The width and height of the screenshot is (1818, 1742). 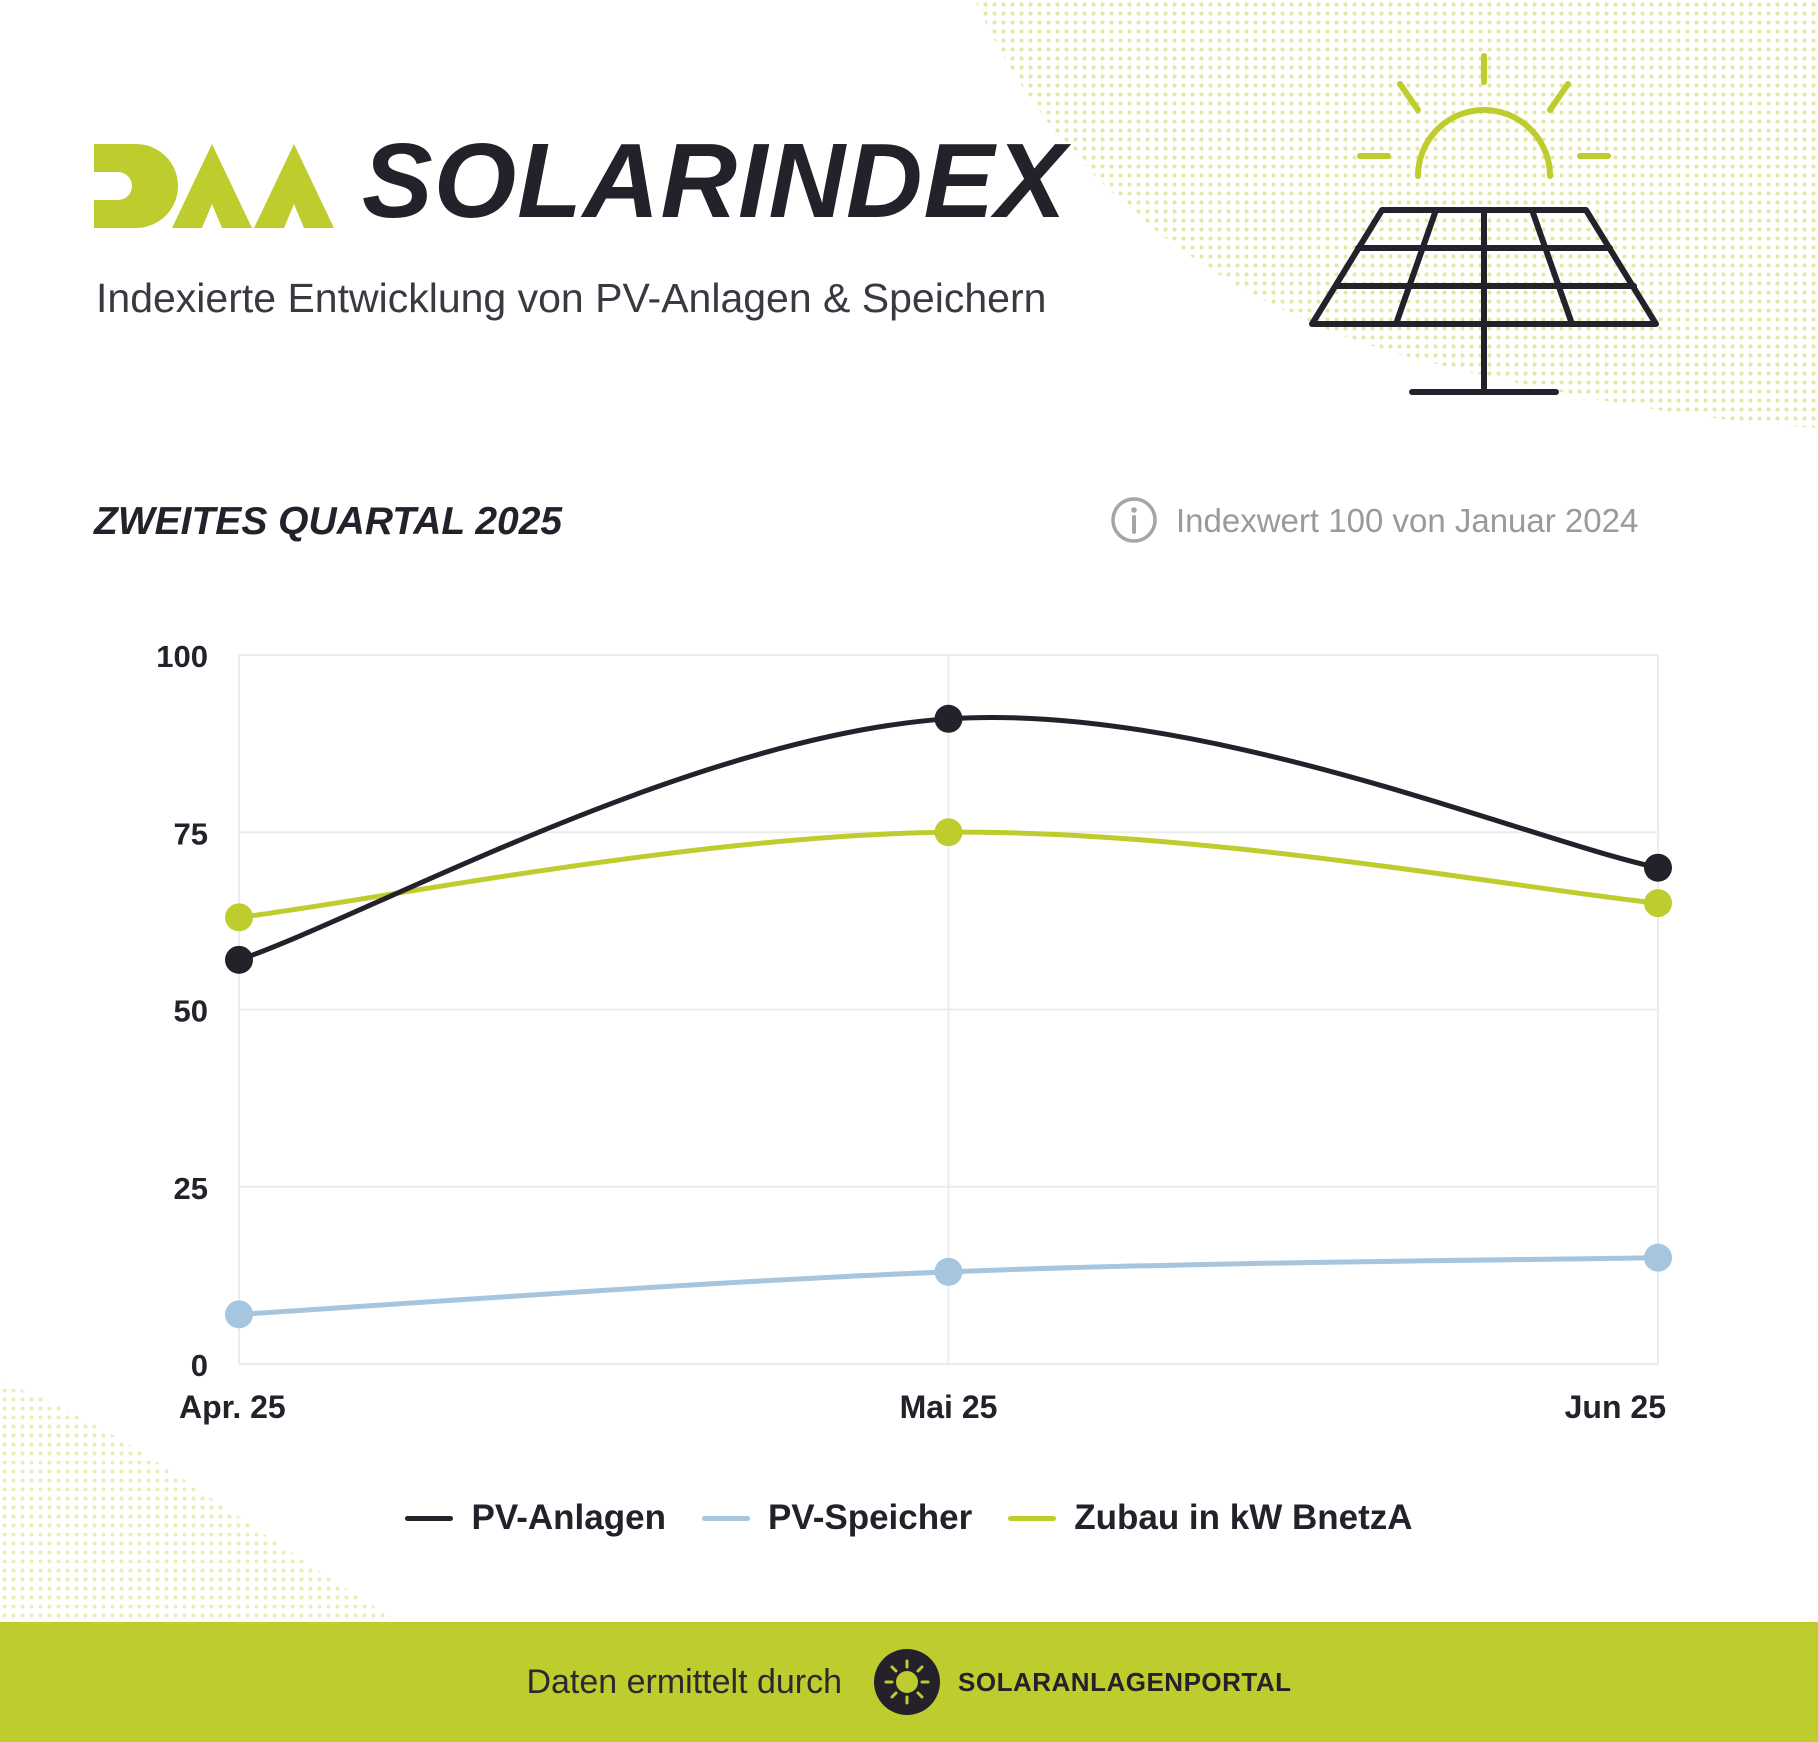 What do you see at coordinates (1484, 224) in the screenshot?
I see `solar-panel-icon` at bounding box center [1484, 224].